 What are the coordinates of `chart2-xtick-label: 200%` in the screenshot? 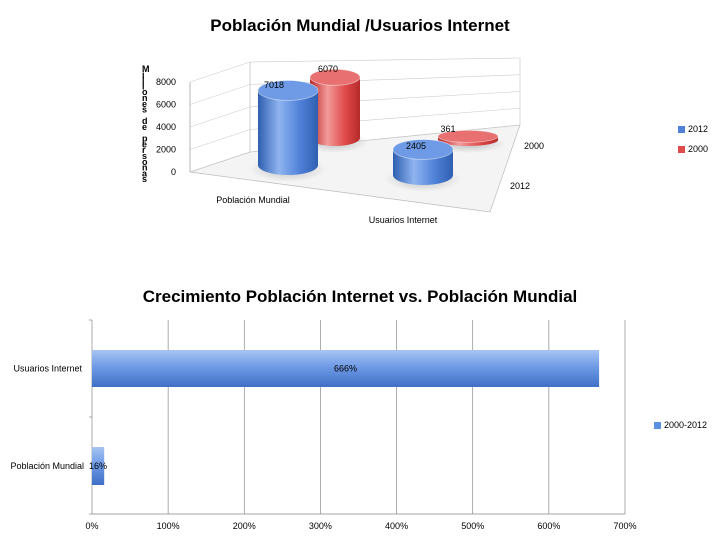 It's located at (244, 526).